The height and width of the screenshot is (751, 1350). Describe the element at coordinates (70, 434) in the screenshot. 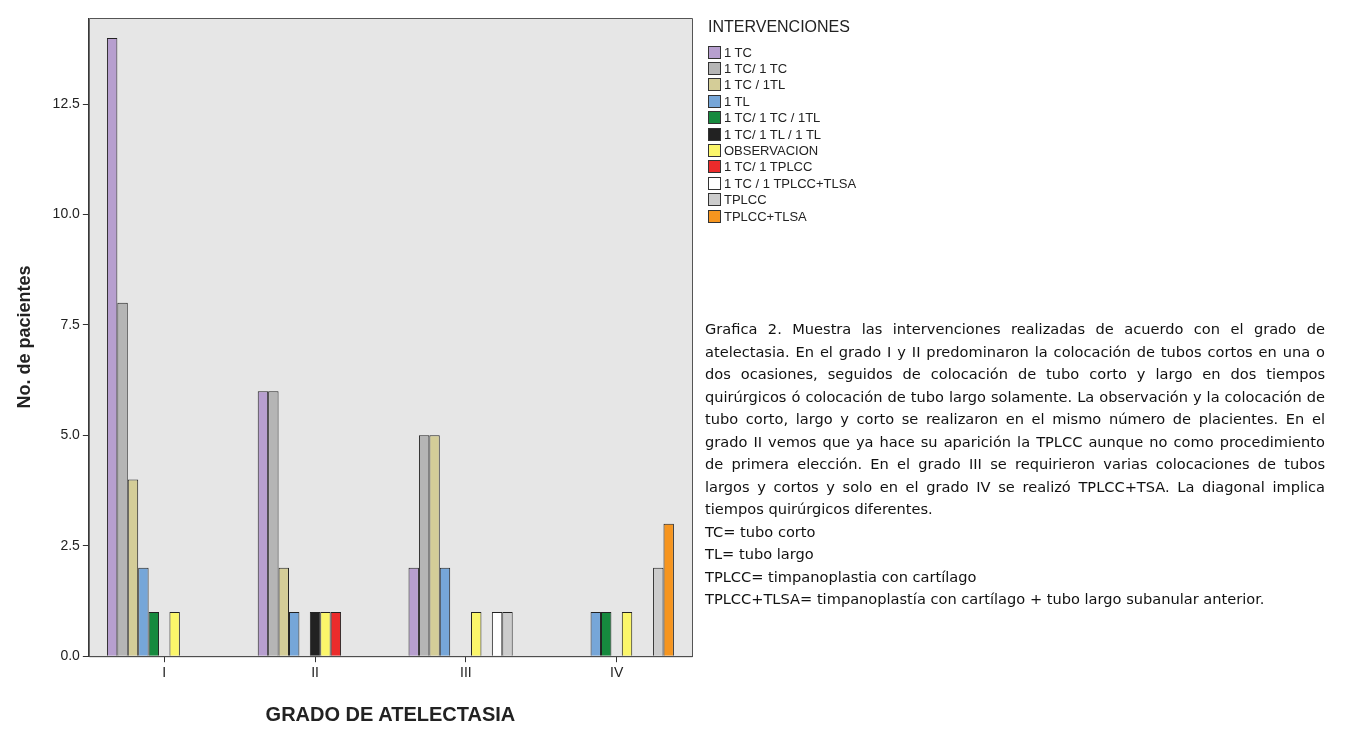

I see `y-tick-label: 5.0` at that location.